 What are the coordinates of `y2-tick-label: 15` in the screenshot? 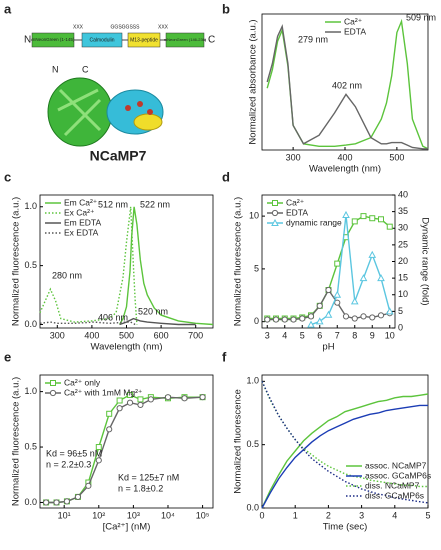 It's located at (403, 278).